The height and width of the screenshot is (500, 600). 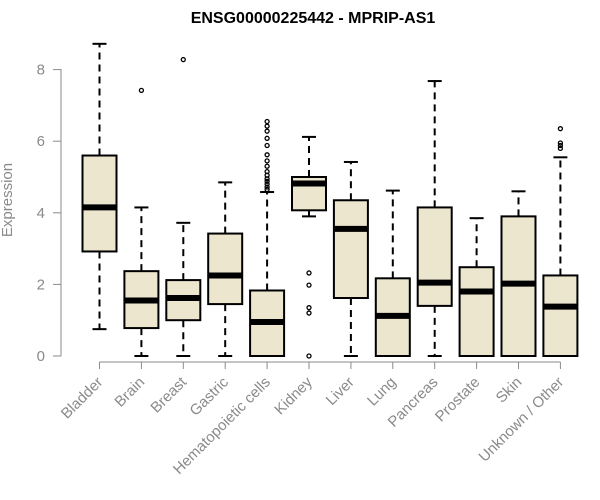 I want to click on y-tick-label: 8, so click(x=41, y=70).